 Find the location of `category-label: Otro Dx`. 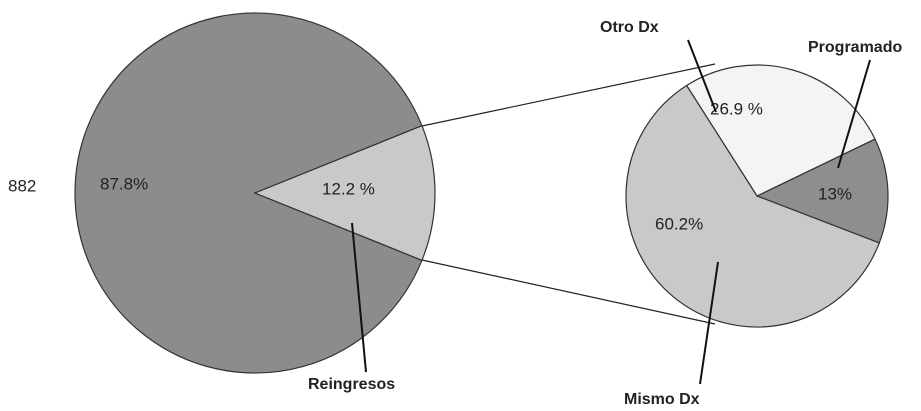

category-label: Otro Dx is located at coordinates (629, 27).